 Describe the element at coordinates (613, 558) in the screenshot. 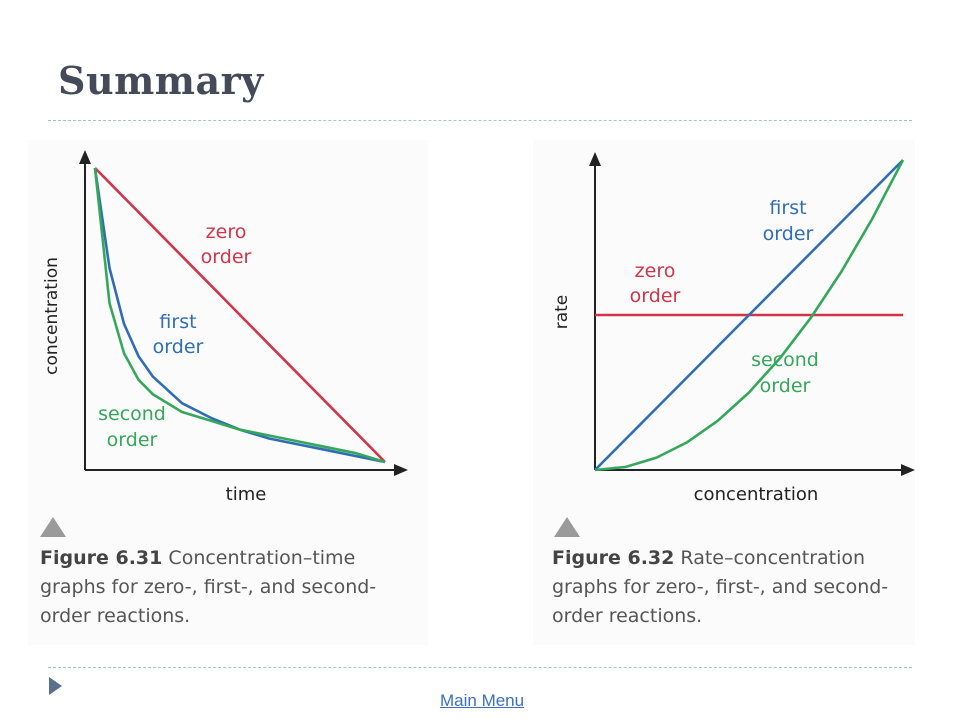

I see `figure-number: Figure 6.32` at that location.